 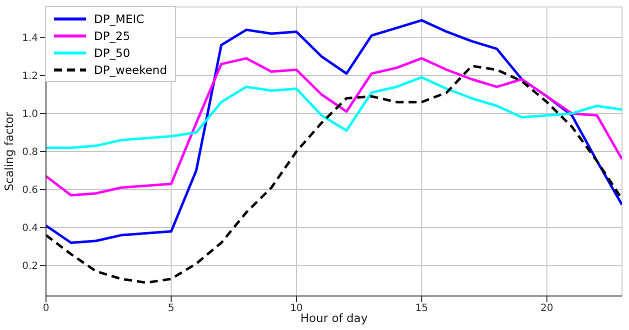 I want to click on y-tick-label: 0.4, so click(x=30, y=228).